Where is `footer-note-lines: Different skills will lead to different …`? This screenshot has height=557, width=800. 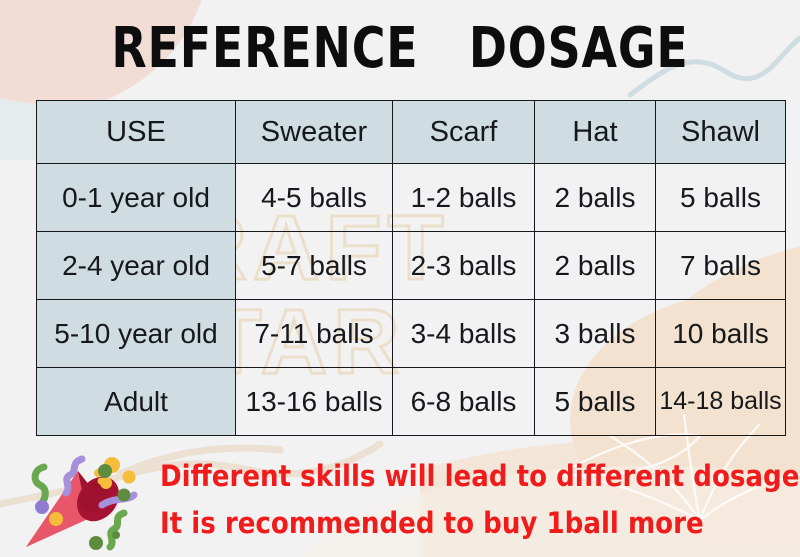
footer-note-lines: Different skills will lead to different … is located at coordinates (480, 500).